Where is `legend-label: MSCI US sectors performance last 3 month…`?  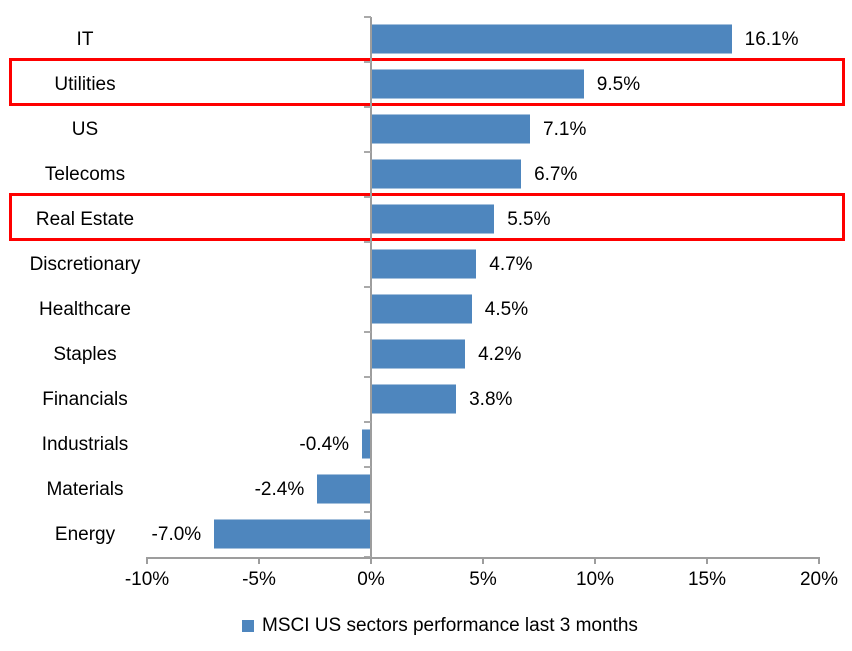
legend-label: MSCI US sectors performance last 3 month… is located at coordinates (450, 625).